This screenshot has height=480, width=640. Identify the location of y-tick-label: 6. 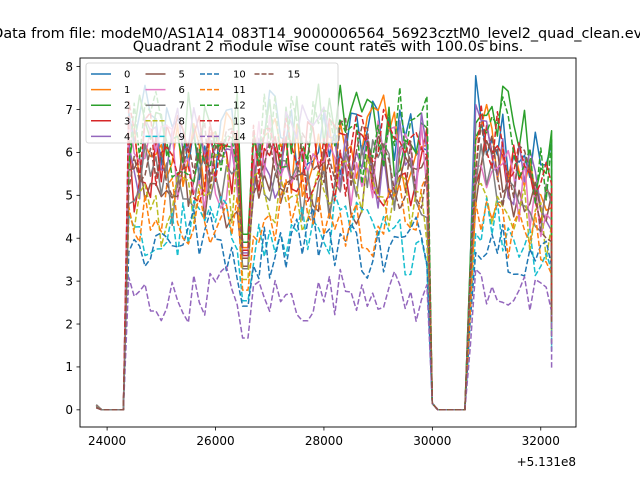
(69, 153).